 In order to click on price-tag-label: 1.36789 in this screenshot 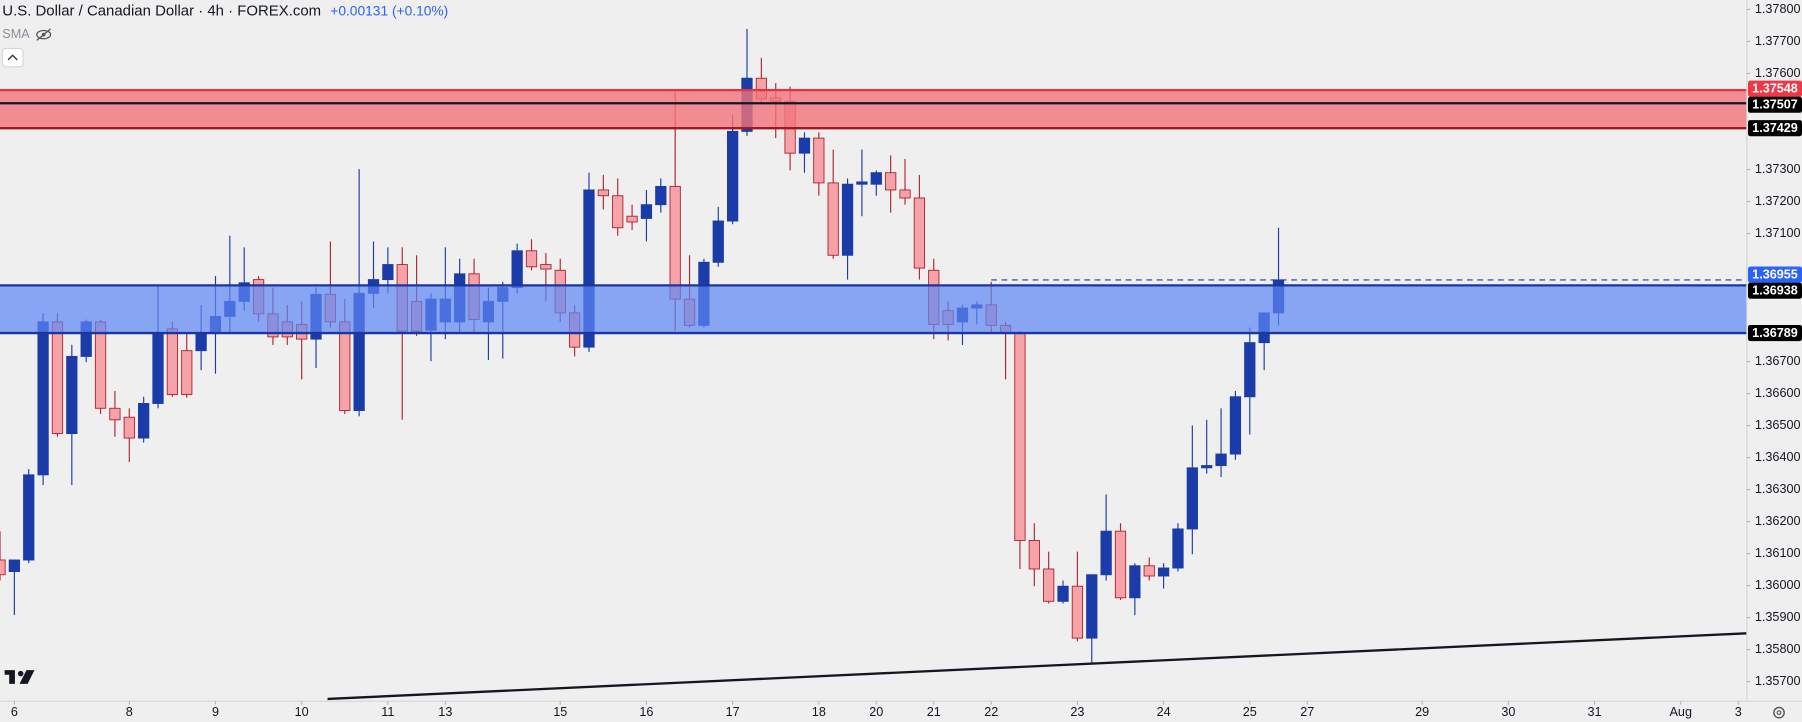, I will do `click(1775, 333)`.